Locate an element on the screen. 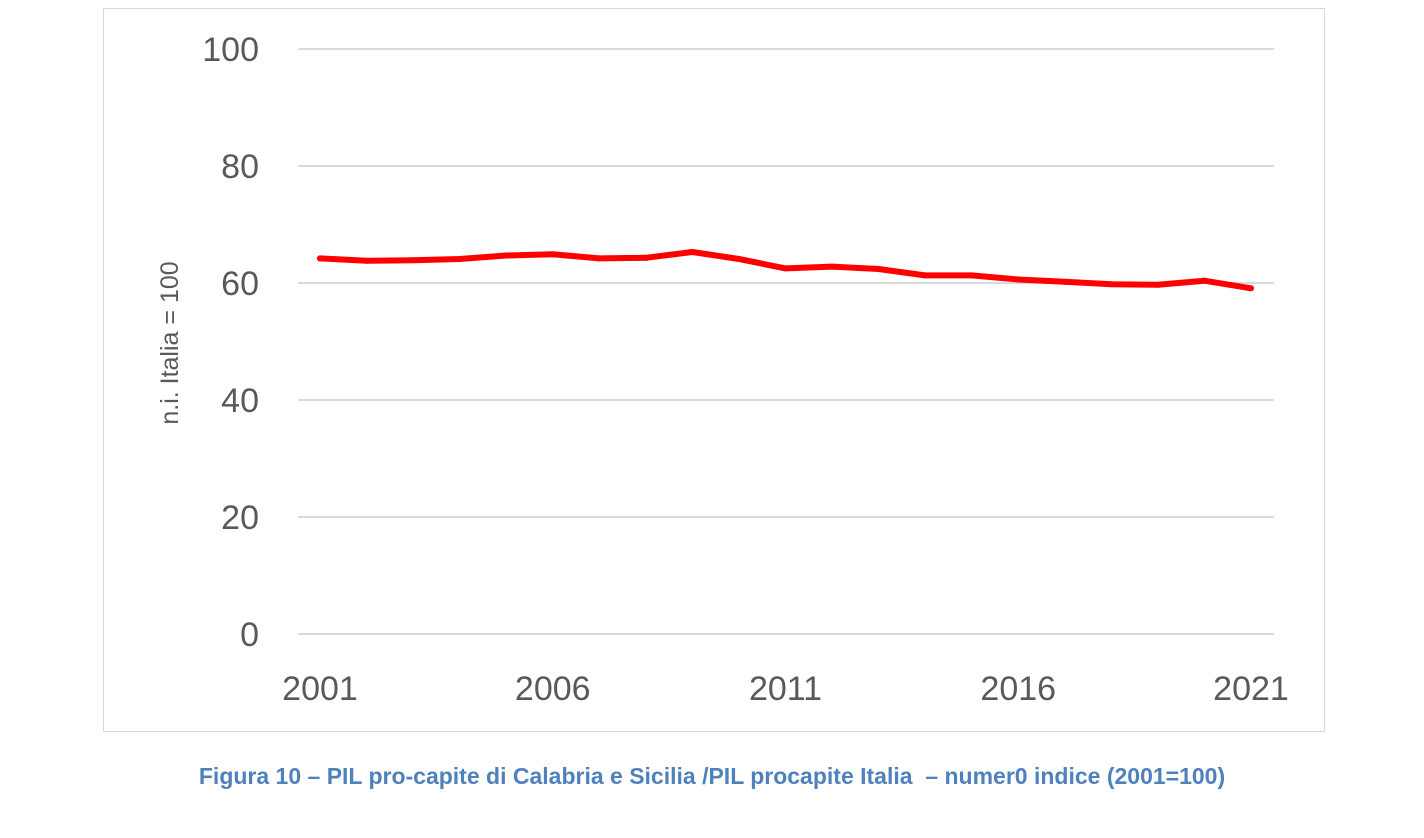 This screenshot has height=838, width=1424. x-axis-ticks: 2001 2006 2011 2016 2021 is located at coordinates (785, 689).